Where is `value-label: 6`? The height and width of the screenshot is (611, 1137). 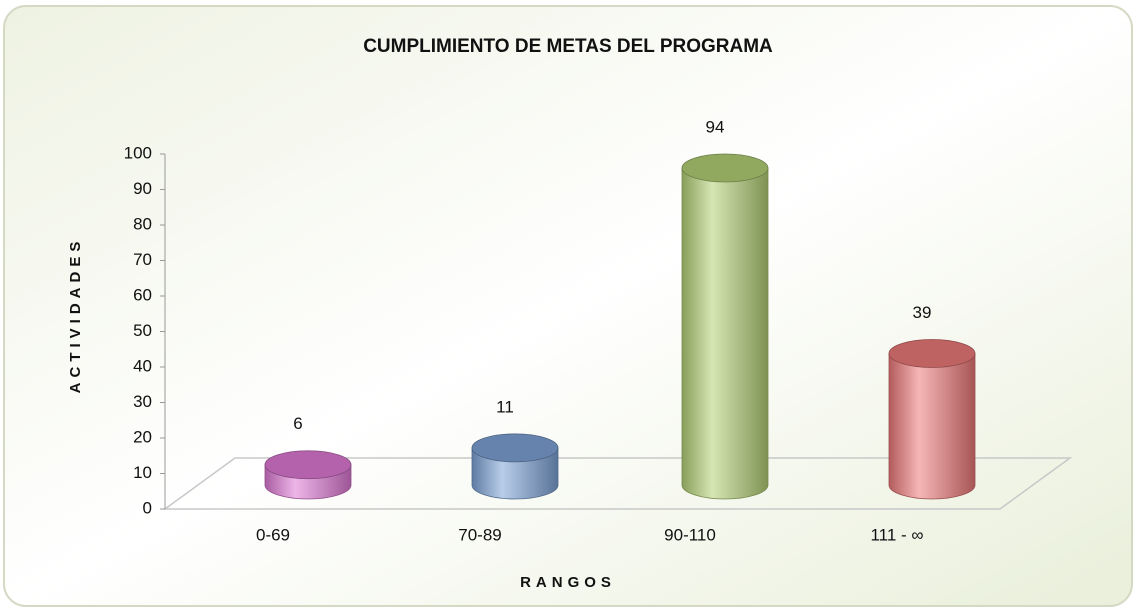
value-label: 6 is located at coordinates (297, 423).